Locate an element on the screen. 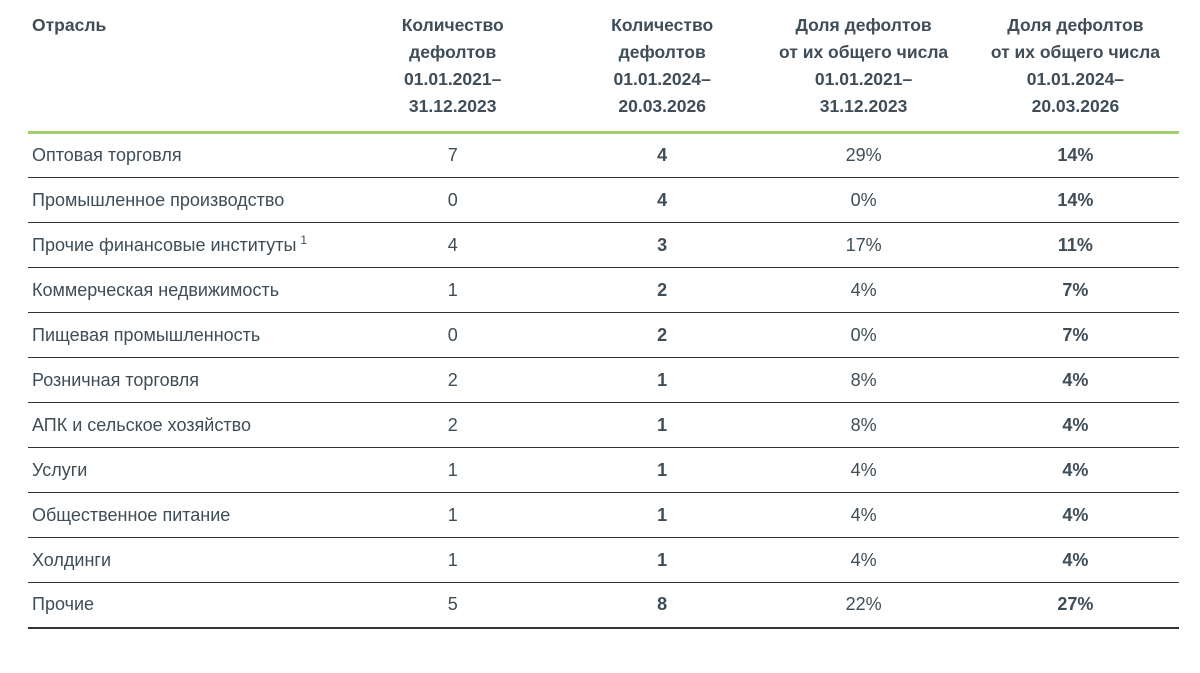 The height and width of the screenshot is (673, 1200). footnote-marker: 1 is located at coordinates (304, 239).